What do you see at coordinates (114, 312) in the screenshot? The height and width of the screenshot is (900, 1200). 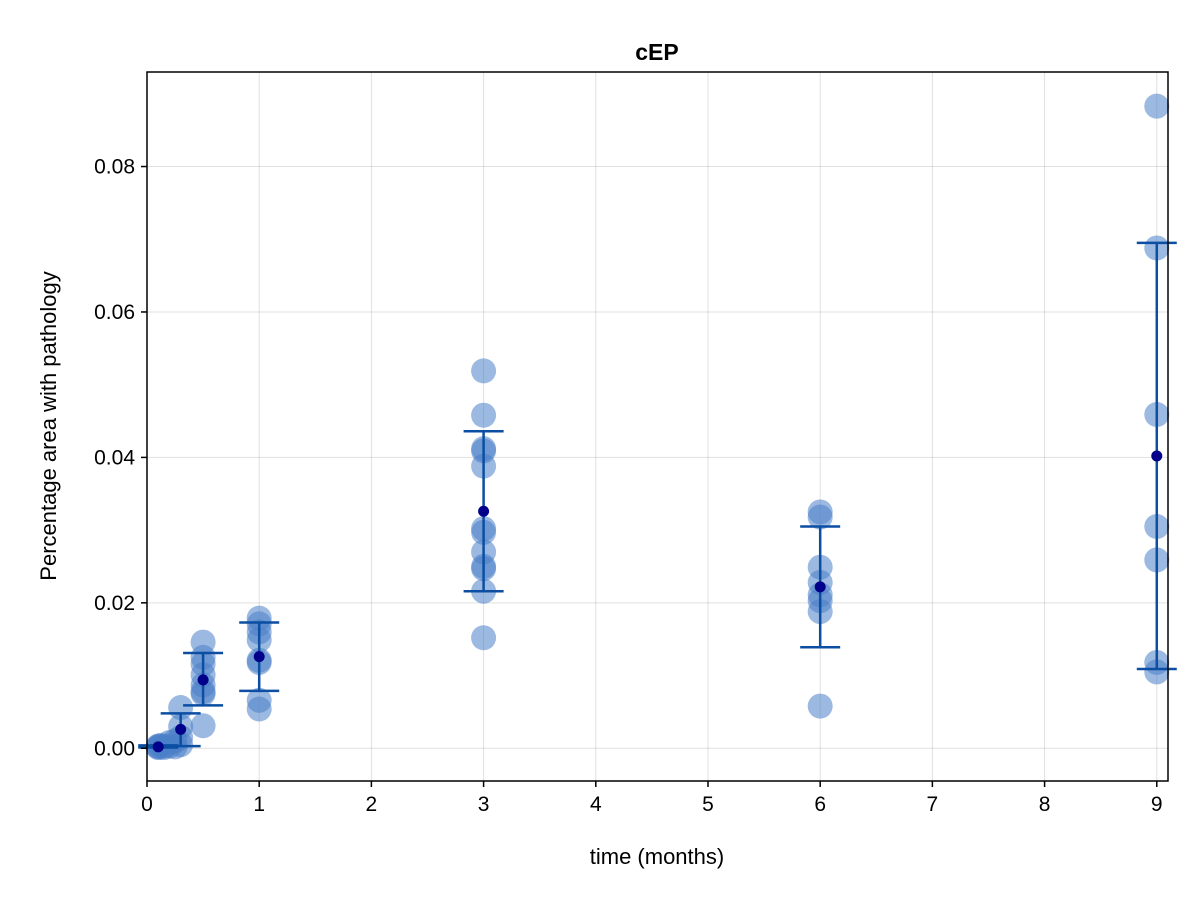 I see `y-tick-label: 0.06` at bounding box center [114, 312].